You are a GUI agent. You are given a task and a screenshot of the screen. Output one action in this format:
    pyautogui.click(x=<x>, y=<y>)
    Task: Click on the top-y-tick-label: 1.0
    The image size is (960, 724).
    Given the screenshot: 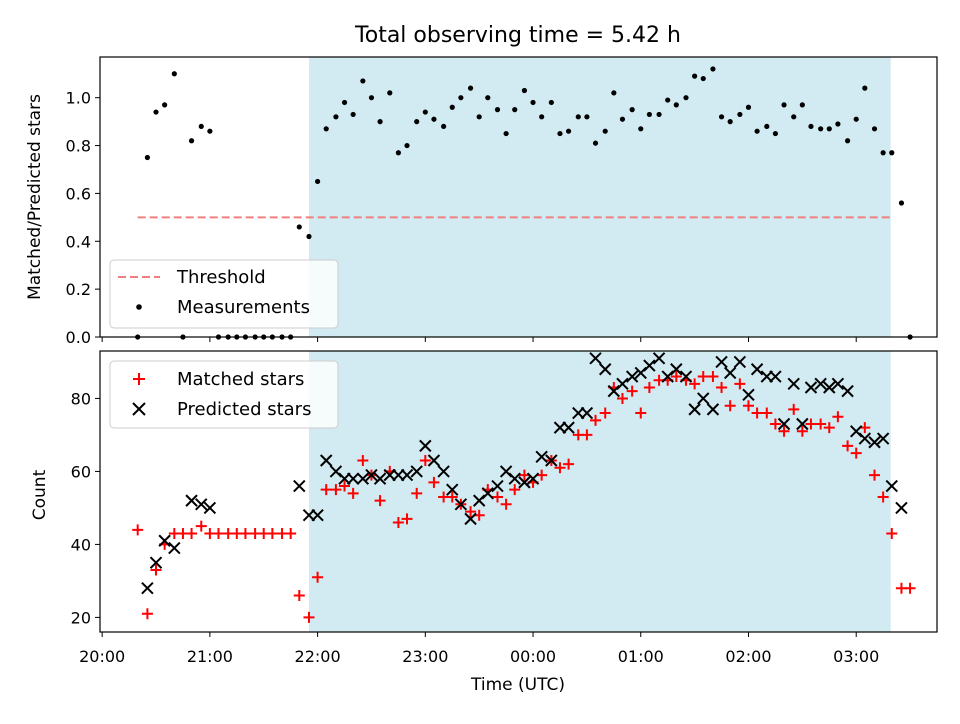 What is the action you would take?
    pyautogui.click(x=78, y=98)
    